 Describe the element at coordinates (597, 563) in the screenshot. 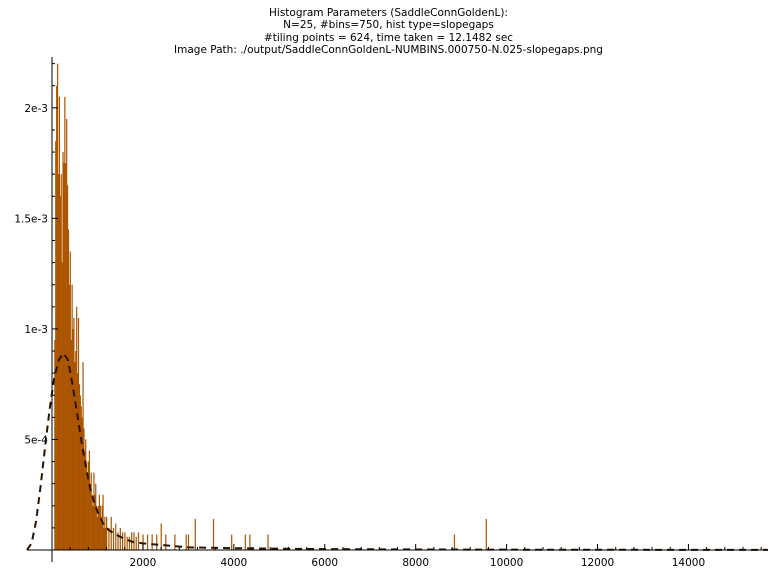

I see `x-tick-label: 12000` at that location.